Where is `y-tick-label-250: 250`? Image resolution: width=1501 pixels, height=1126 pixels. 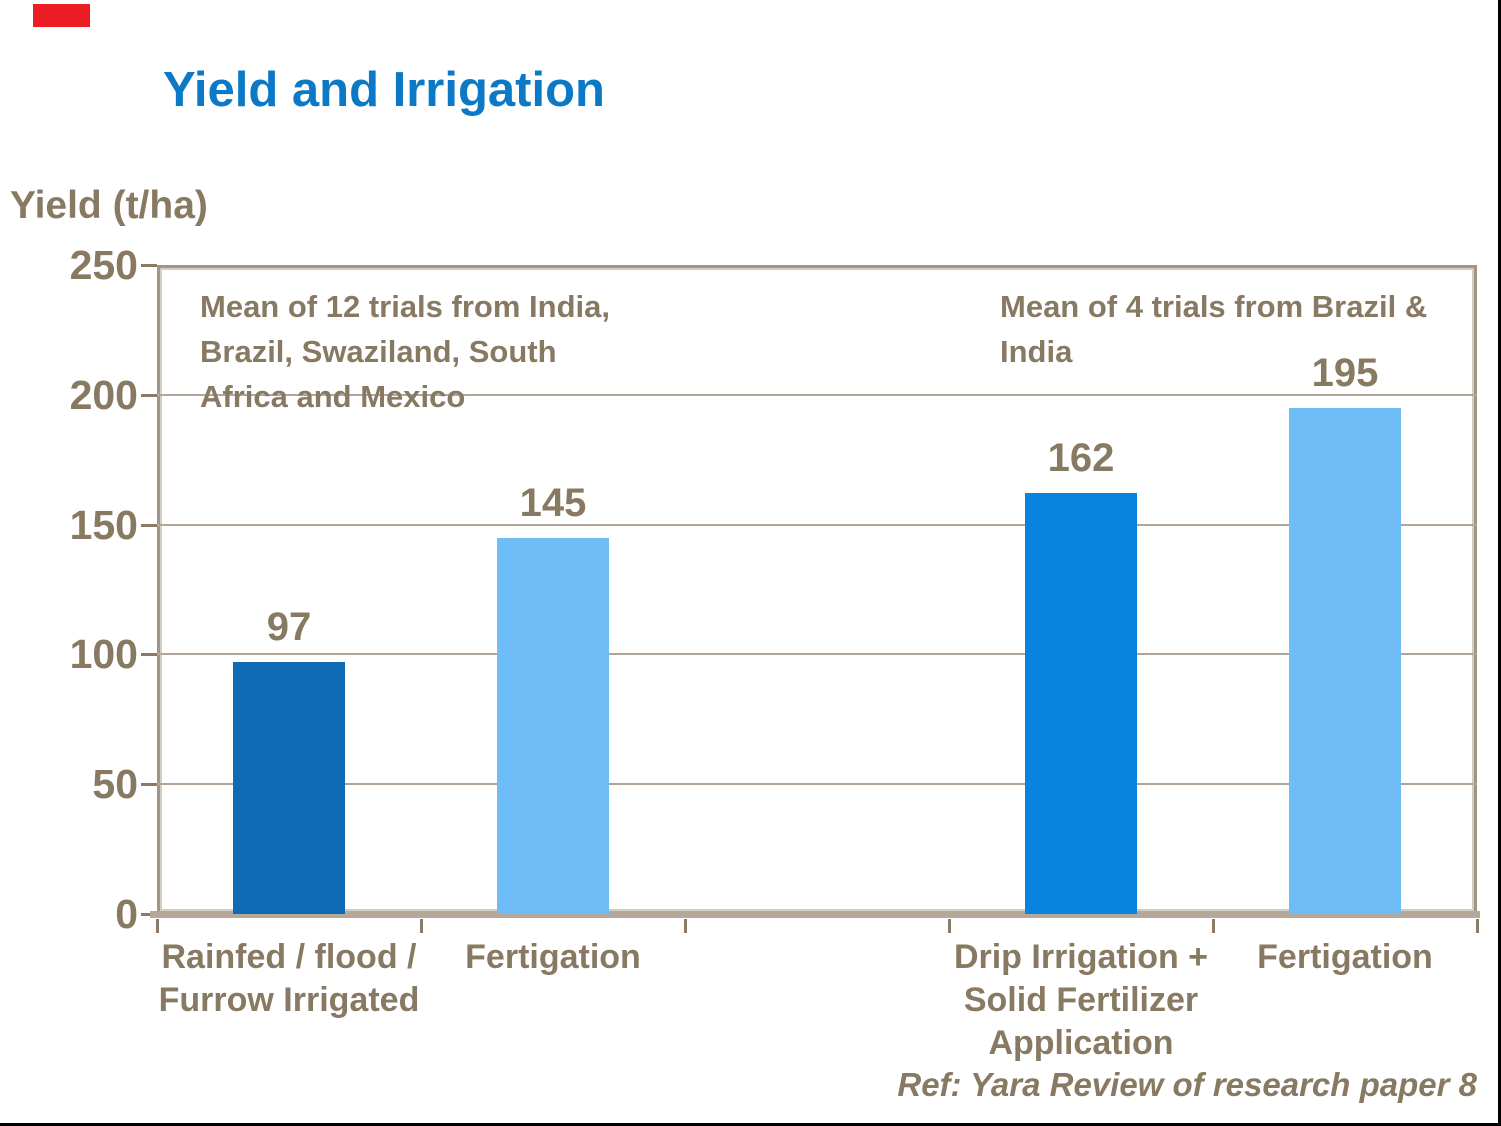
y-tick-label-250: 250 is located at coordinates (103, 265).